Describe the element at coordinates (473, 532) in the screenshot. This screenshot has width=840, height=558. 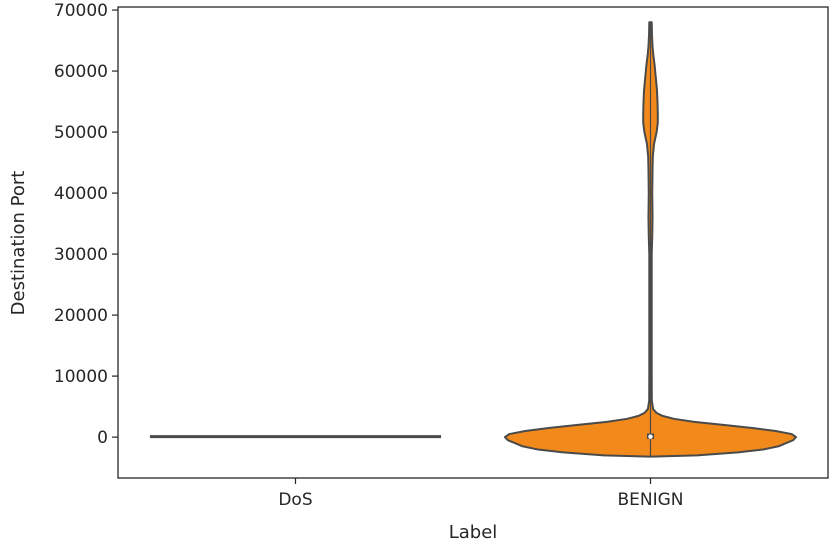
I see `x-axis-label: Label` at that location.